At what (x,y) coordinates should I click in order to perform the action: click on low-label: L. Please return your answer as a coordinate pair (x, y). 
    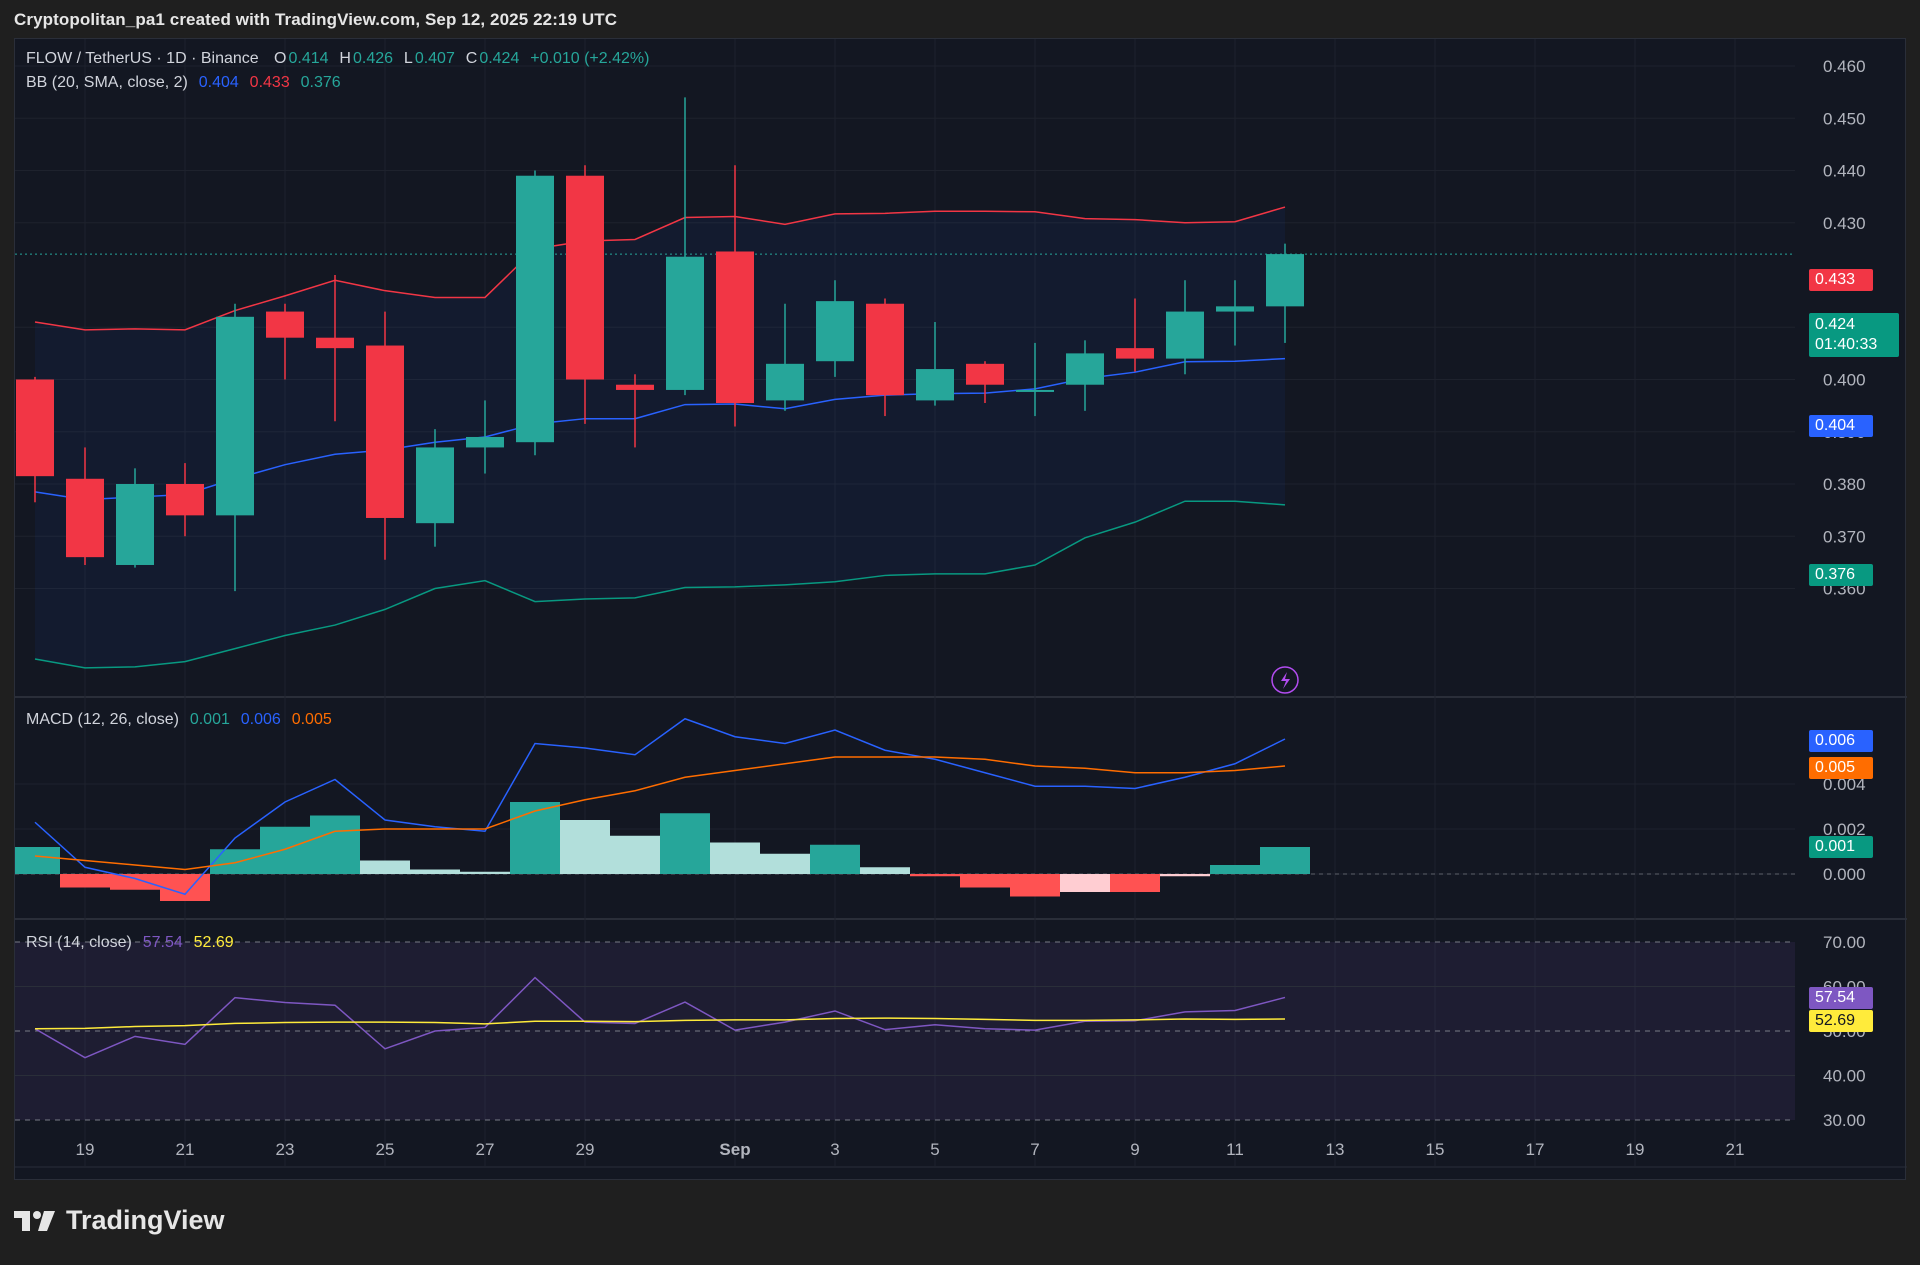
    Looking at the image, I should click on (408, 58).